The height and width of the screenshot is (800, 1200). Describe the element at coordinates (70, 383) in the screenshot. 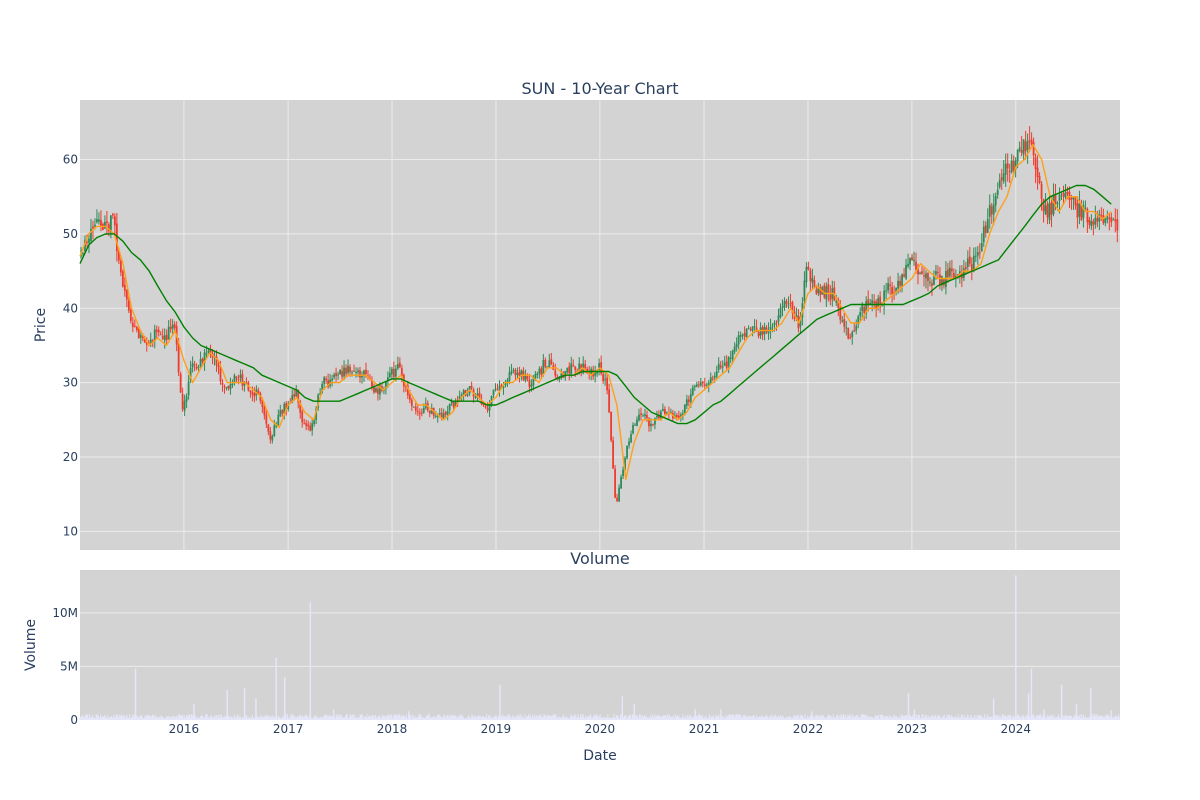

I see `price-y-tick-label: 30` at that location.